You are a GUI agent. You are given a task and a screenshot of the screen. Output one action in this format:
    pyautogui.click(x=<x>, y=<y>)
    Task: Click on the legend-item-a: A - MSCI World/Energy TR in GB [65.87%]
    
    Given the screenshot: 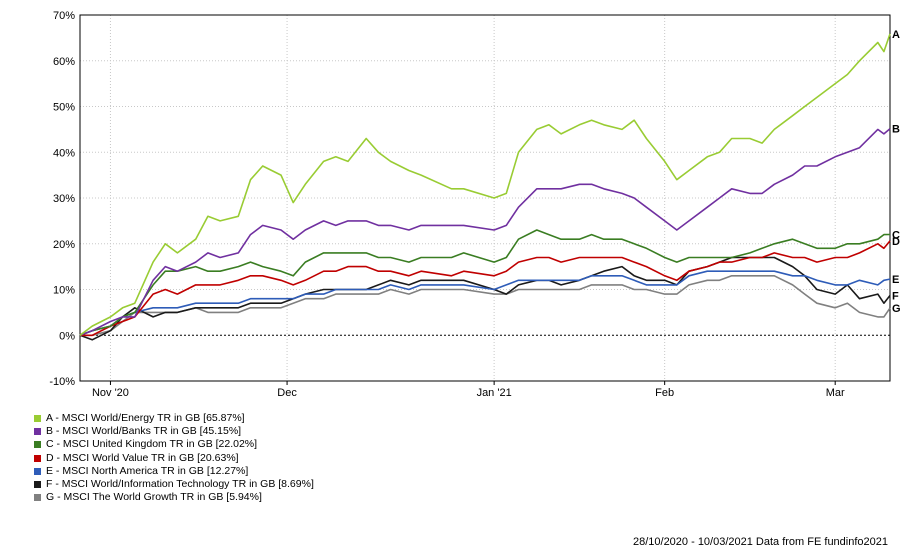 What is the action you would take?
    pyautogui.click(x=174, y=418)
    